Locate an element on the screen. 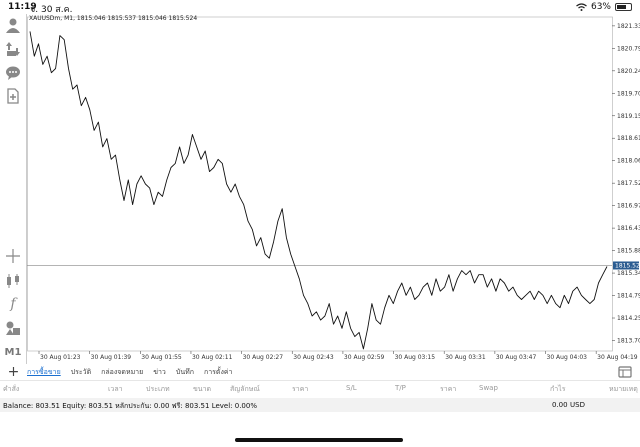 Image resolution: width=640 pixels, height=447 pixels. x-tick-label: 30 Aug 02:11 is located at coordinates (212, 357).